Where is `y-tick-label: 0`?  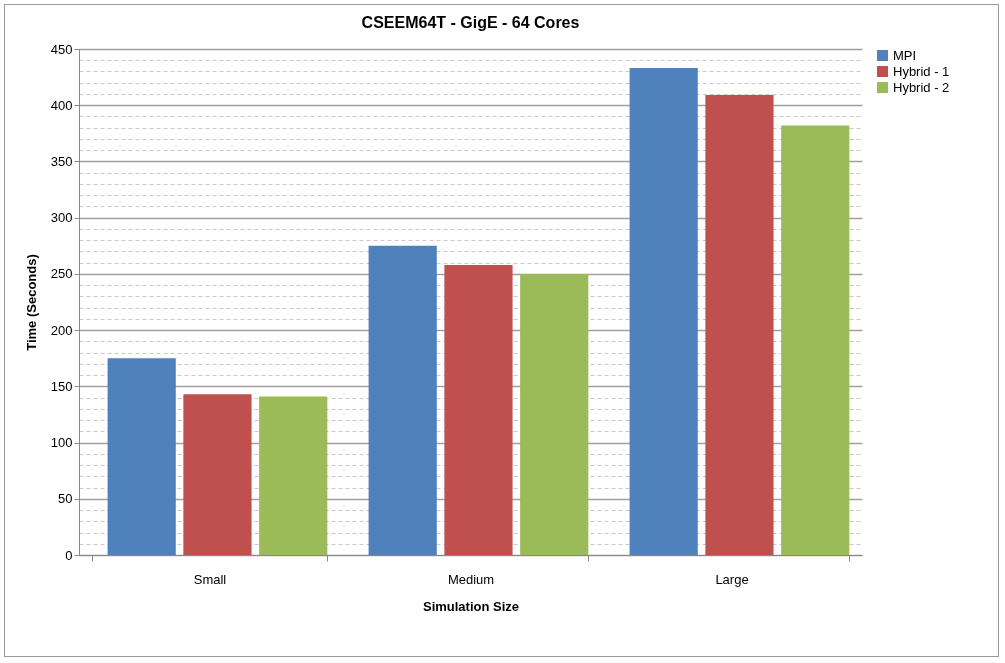
y-tick-label: 0 is located at coordinates (69, 555).